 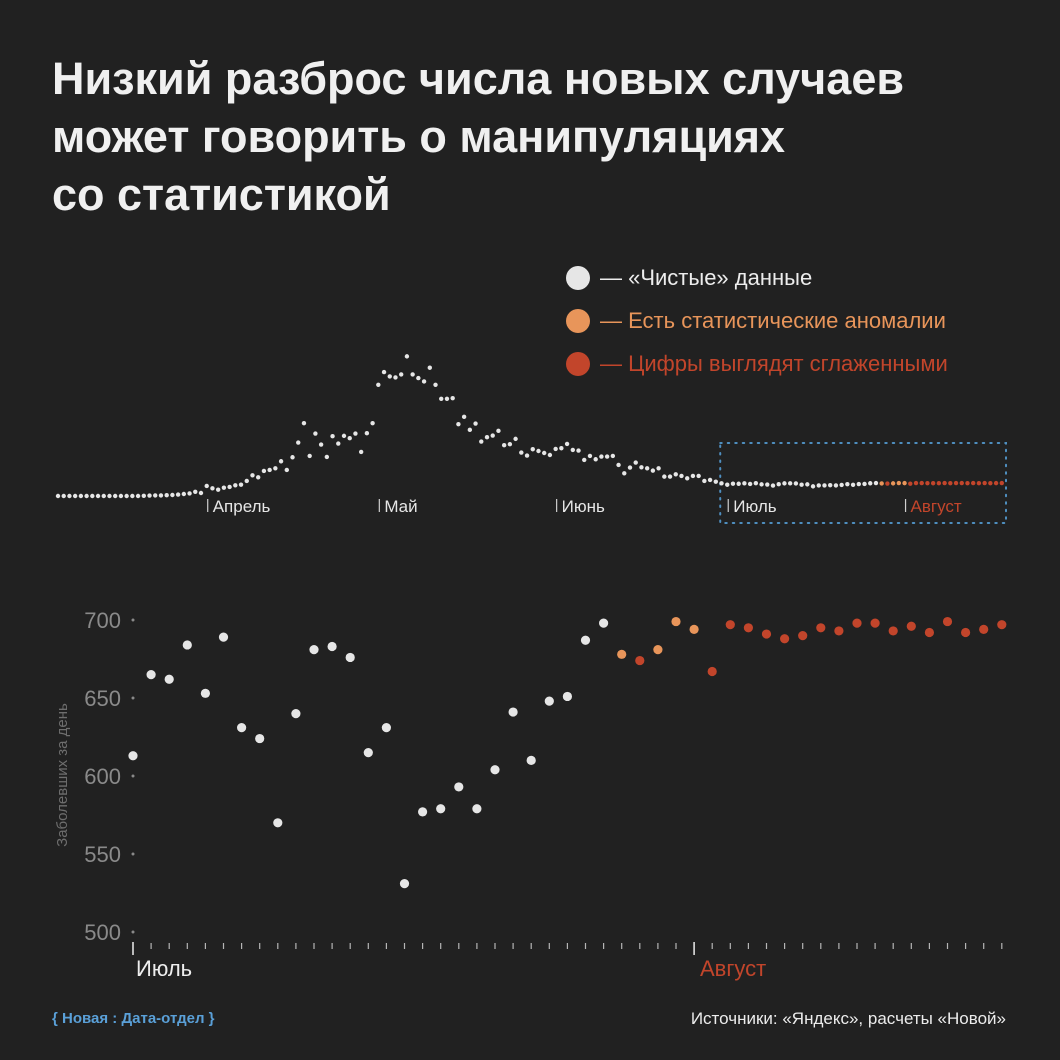 What do you see at coordinates (578, 277) in the screenshot?
I see `legend-dot-icon` at bounding box center [578, 277].